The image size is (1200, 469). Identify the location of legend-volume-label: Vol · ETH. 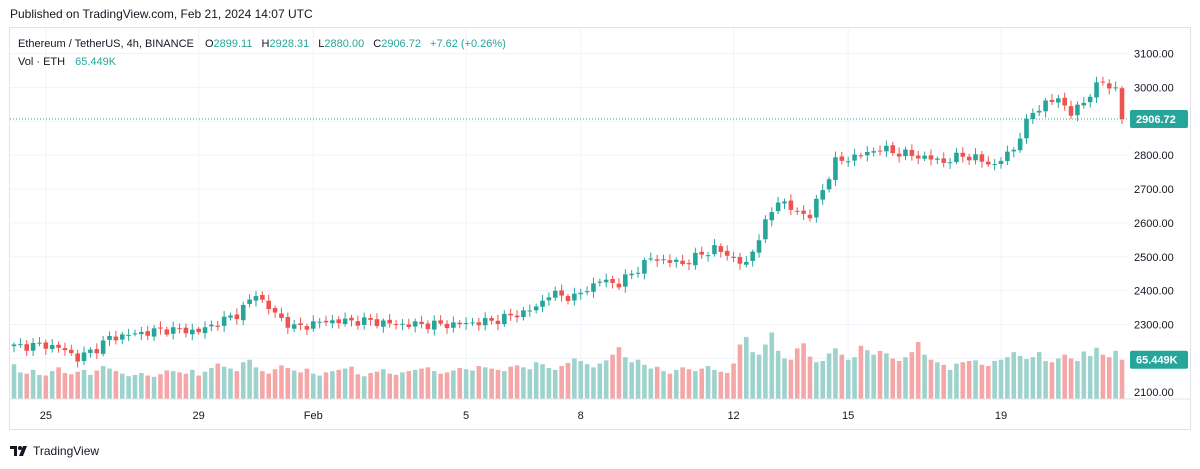
(42, 62).